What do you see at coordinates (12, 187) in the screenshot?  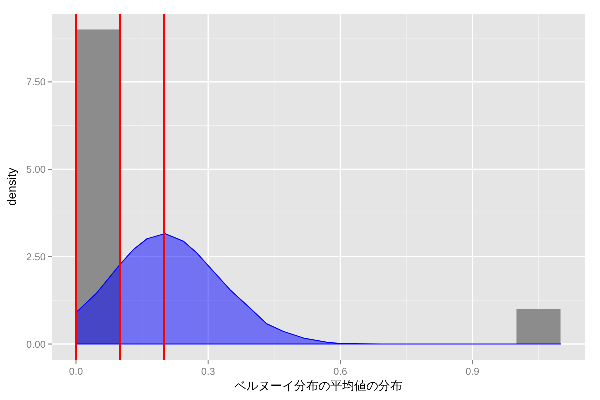 I see `y-axis-title: density` at bounding box center [12, 187].